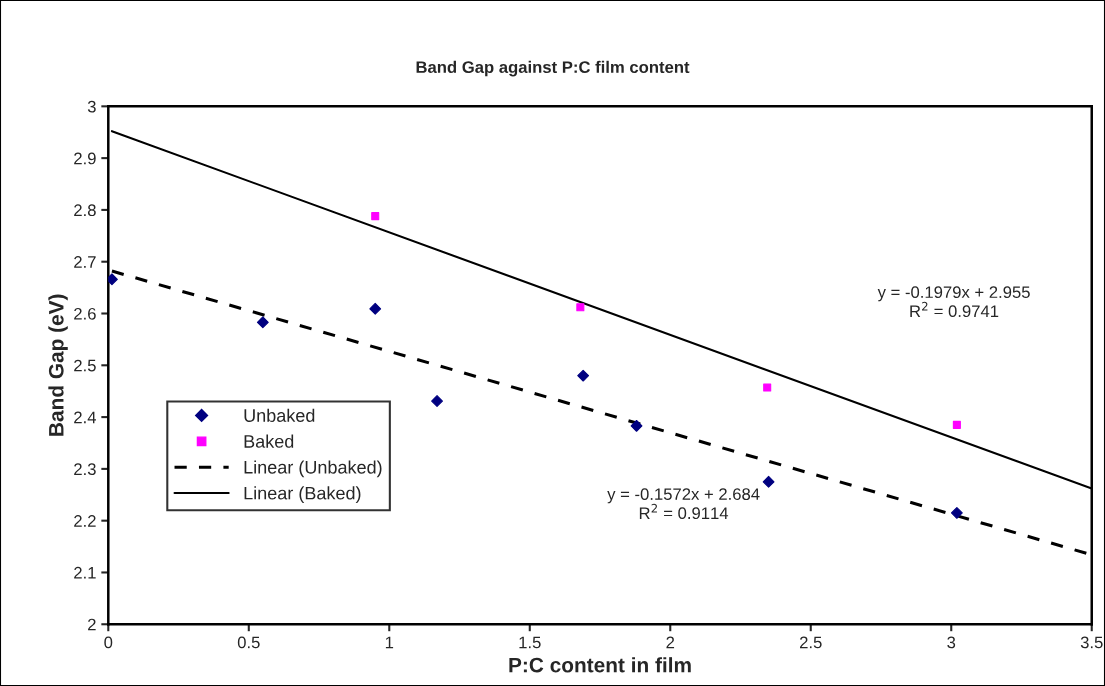  Describe the element at coordinates (85, 262) in the screenshot. I see `y-tick-label: 2.7` at that location.